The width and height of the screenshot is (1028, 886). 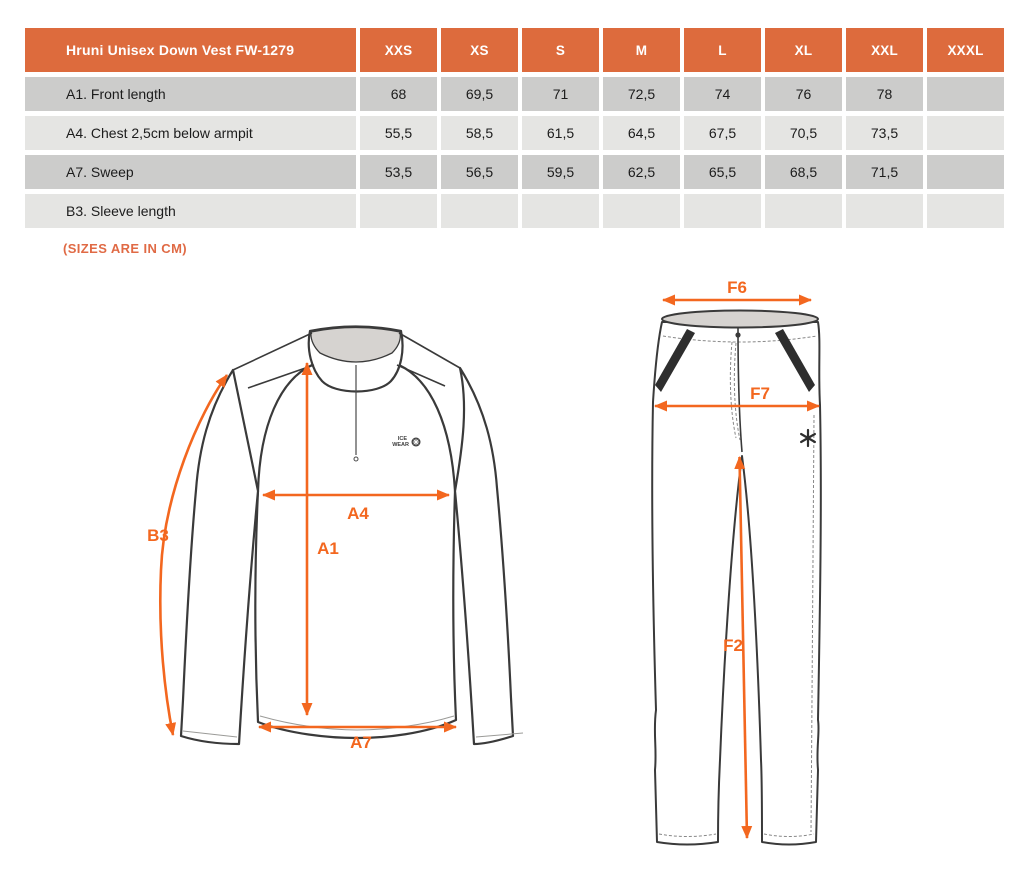 I want to click on pants-diagram: F6 F7 F2, so click(x=736, y=563).